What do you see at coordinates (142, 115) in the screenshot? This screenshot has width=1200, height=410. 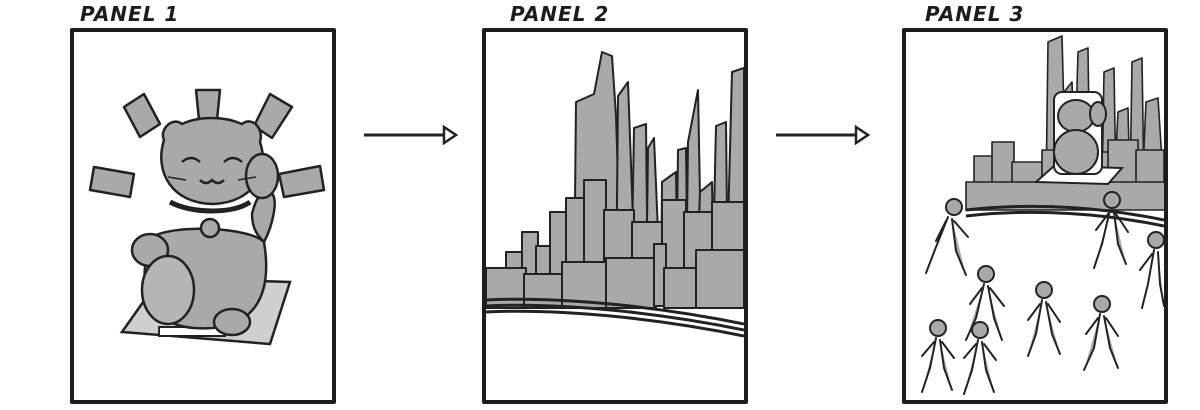 I see `ray-left-top` at bounding box center [142, 115].